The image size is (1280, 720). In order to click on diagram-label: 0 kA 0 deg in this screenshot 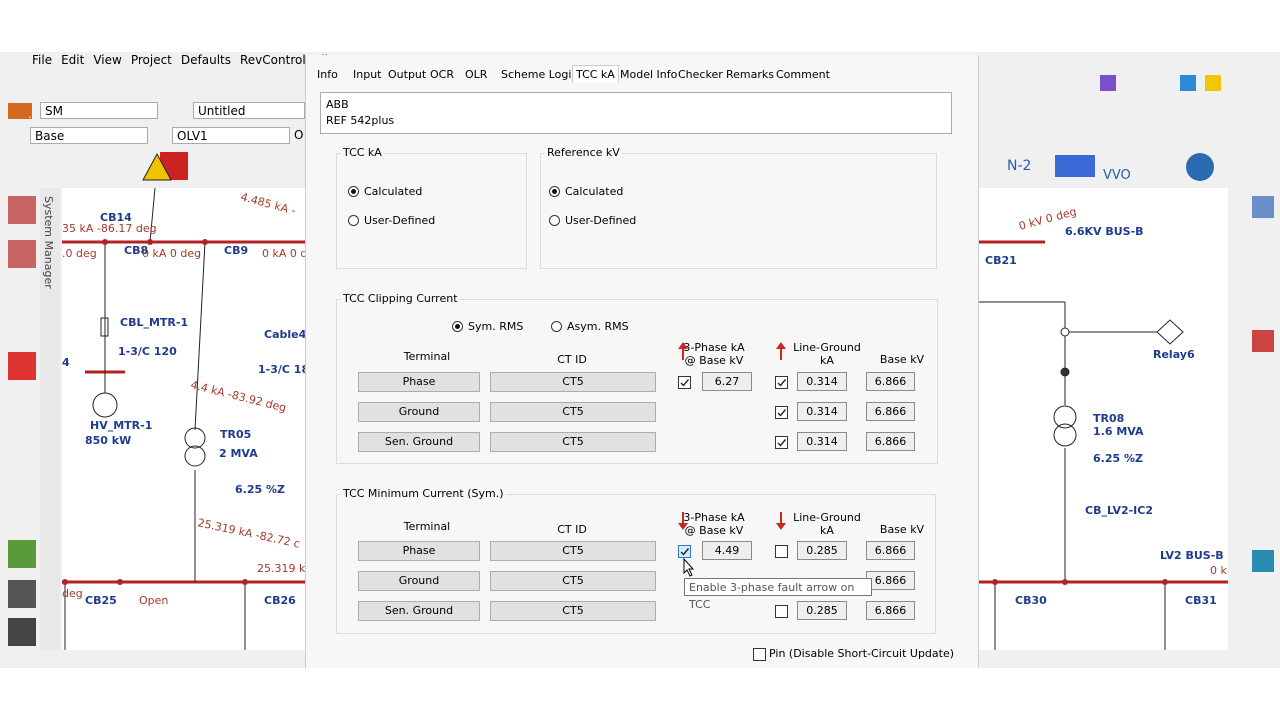, I will do `click(171, 253)`.